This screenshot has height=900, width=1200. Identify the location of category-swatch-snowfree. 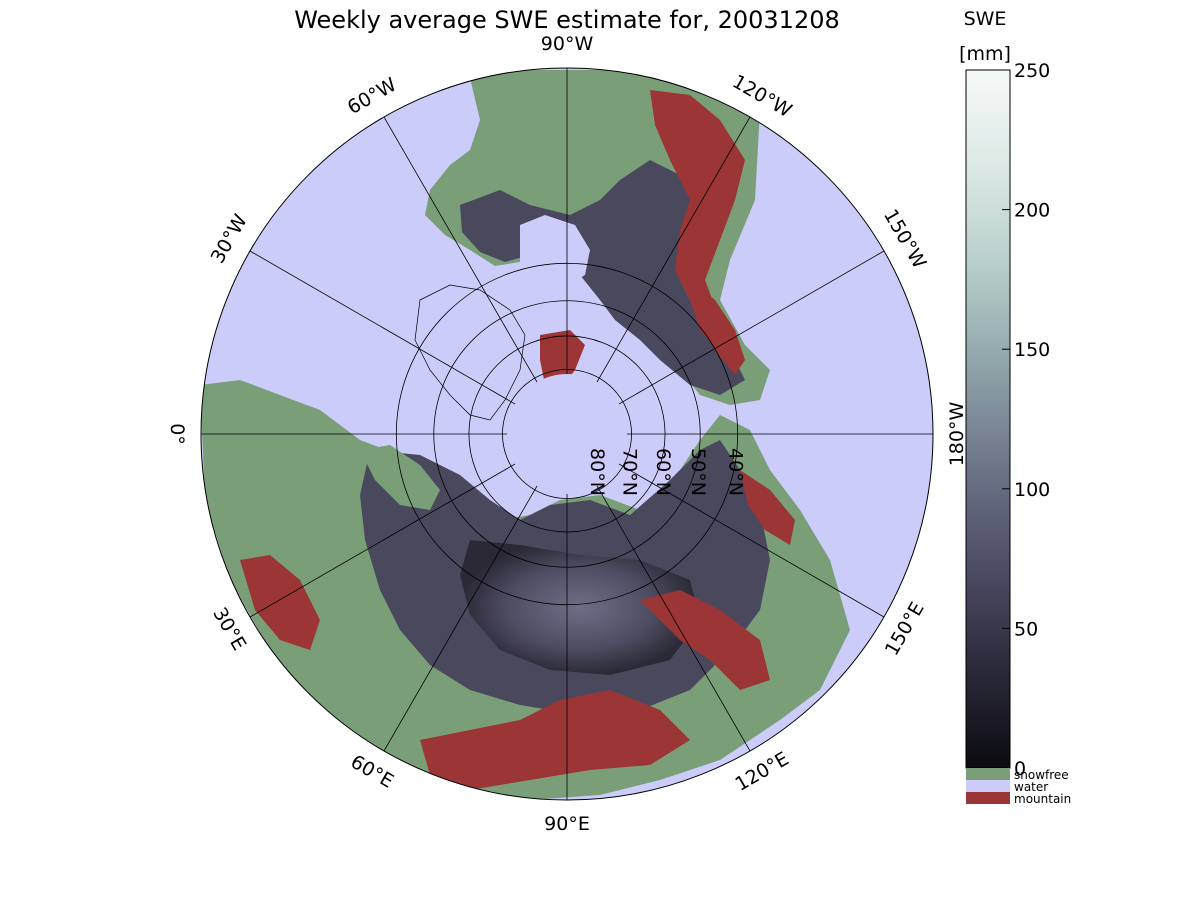
(988, 774).